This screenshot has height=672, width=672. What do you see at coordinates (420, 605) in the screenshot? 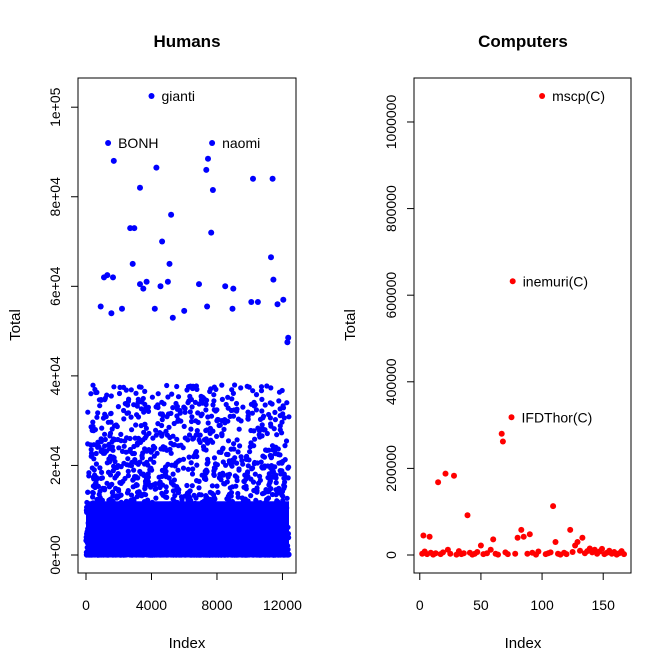
I see `x-tick-label: 0` at bounding box center [420, 605].